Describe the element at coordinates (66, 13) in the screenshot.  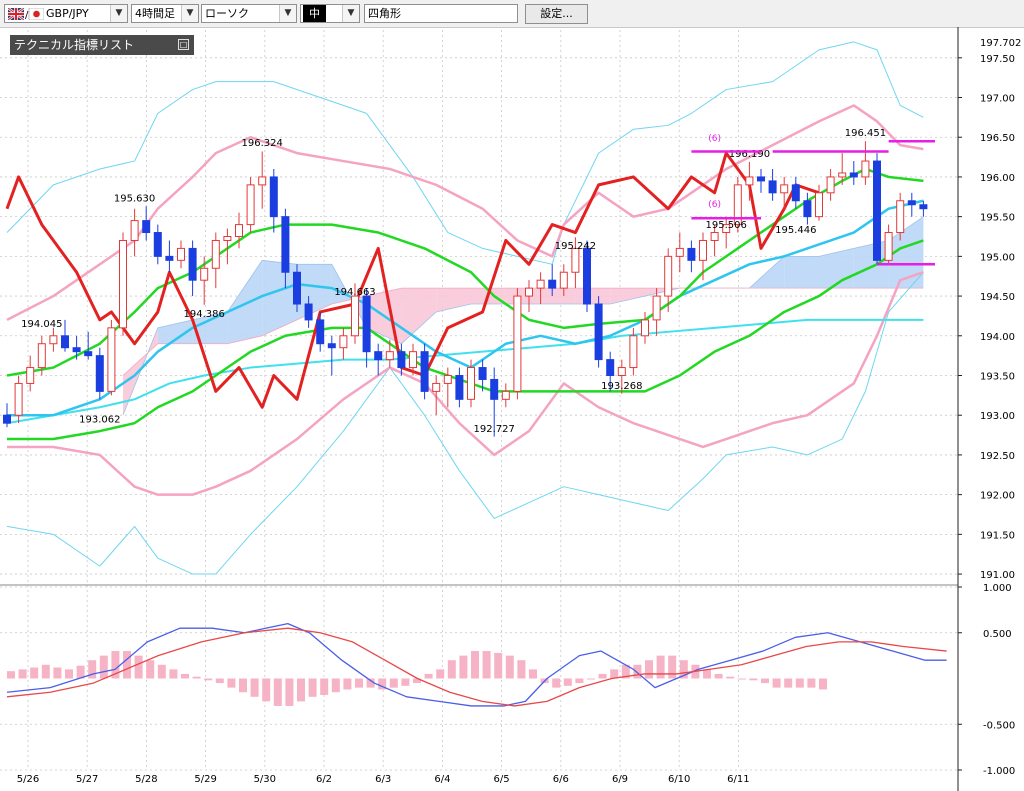
I see `symbol-select: / GBP/JPY ▼` at that location.